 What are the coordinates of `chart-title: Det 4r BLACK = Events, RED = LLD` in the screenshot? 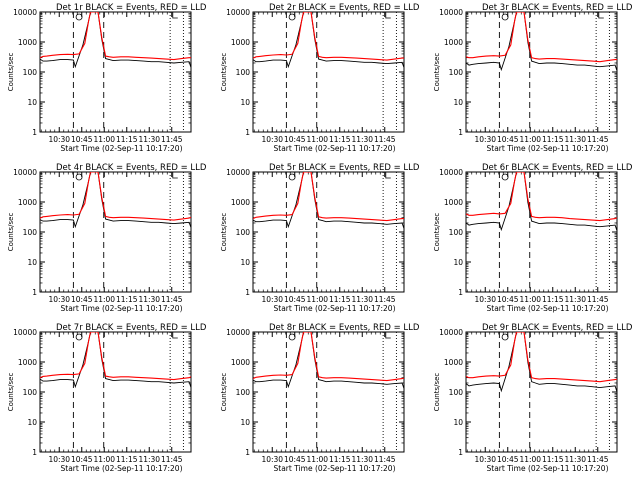 It's located at (131, 168).